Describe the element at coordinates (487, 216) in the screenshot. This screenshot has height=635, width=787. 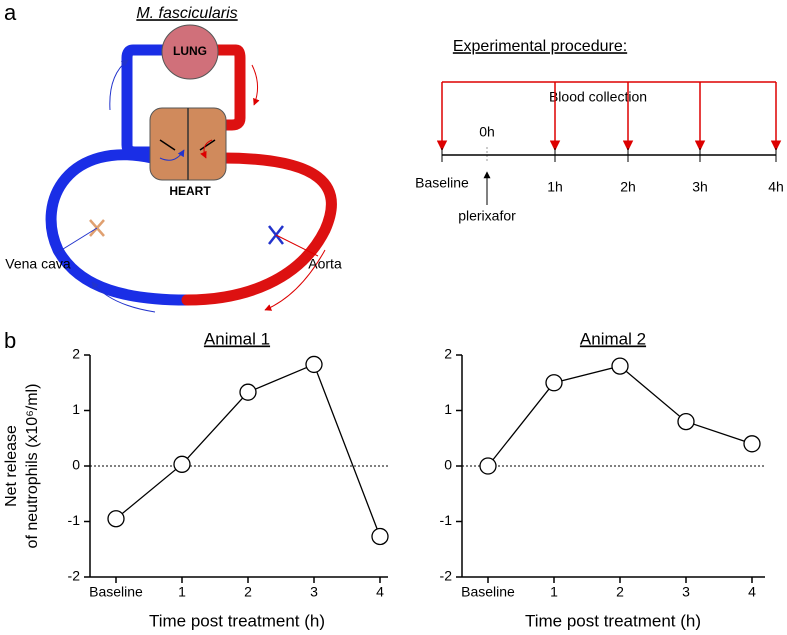
I see `drug-label: plerixafor` at that location.